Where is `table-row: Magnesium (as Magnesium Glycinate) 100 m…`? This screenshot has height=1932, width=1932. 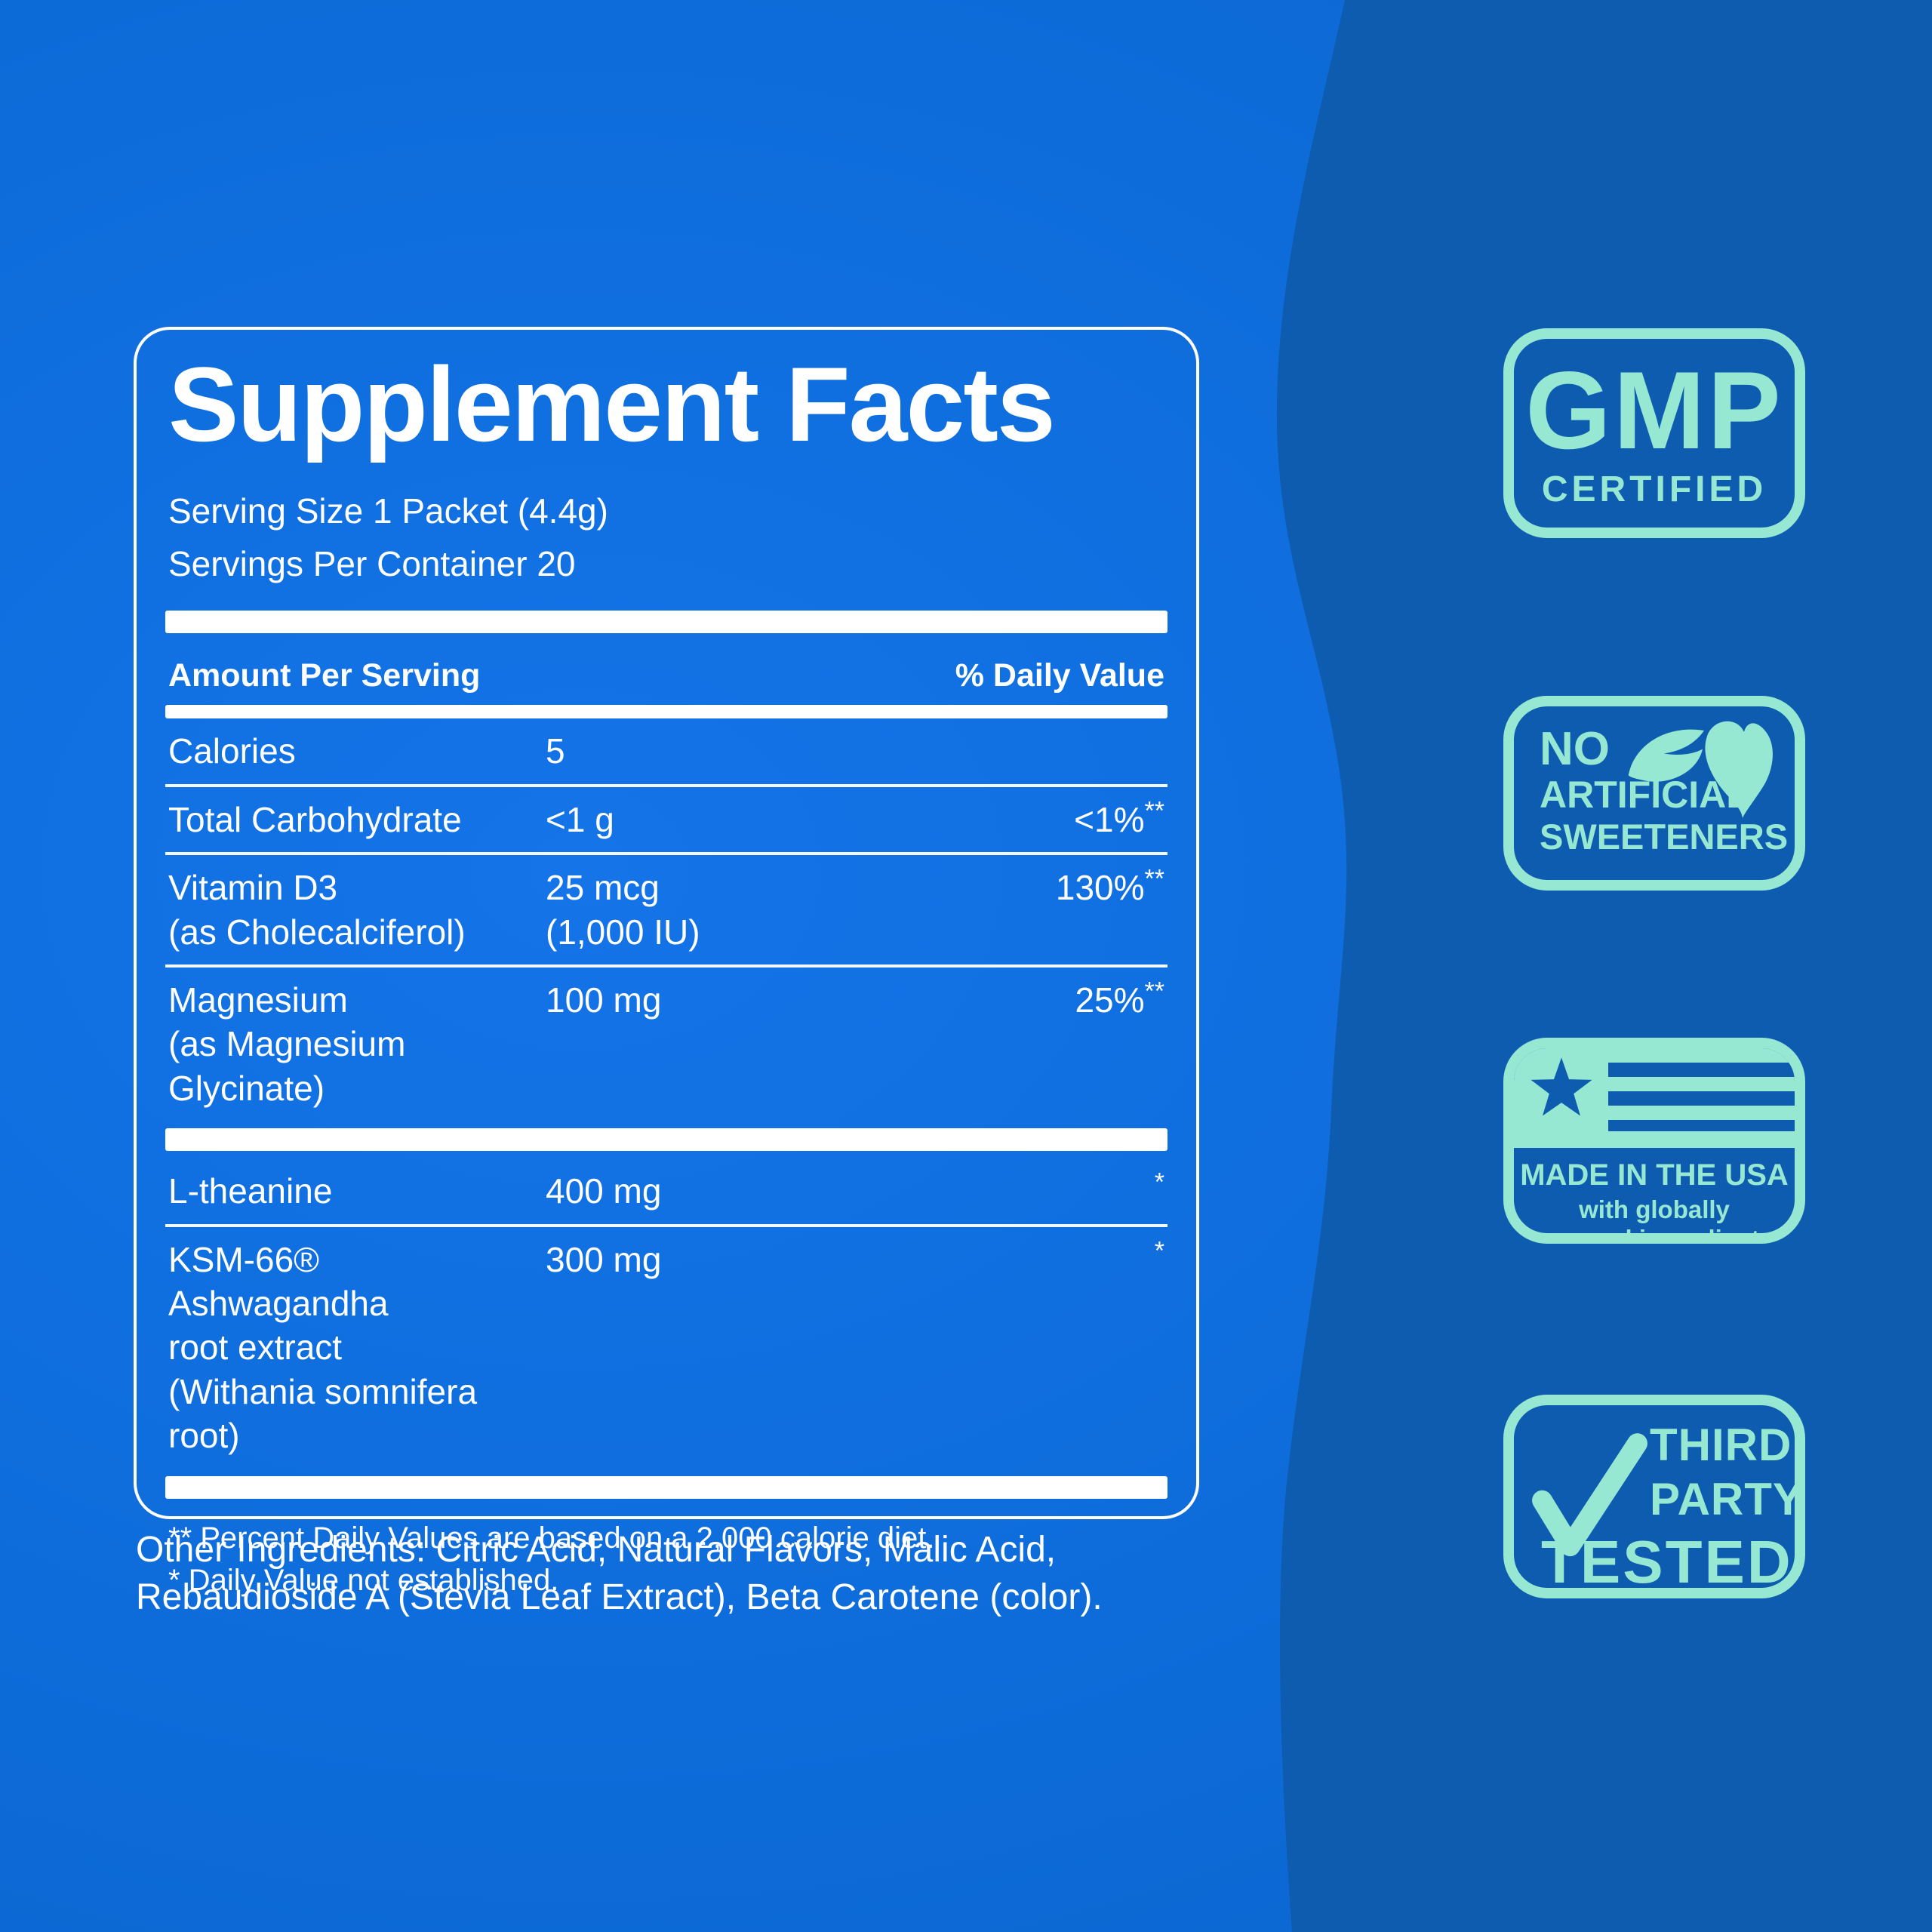
table-row: Magnesium (as Magnesium Glycinate) 100 m… is located at coordinates (666, 1044).